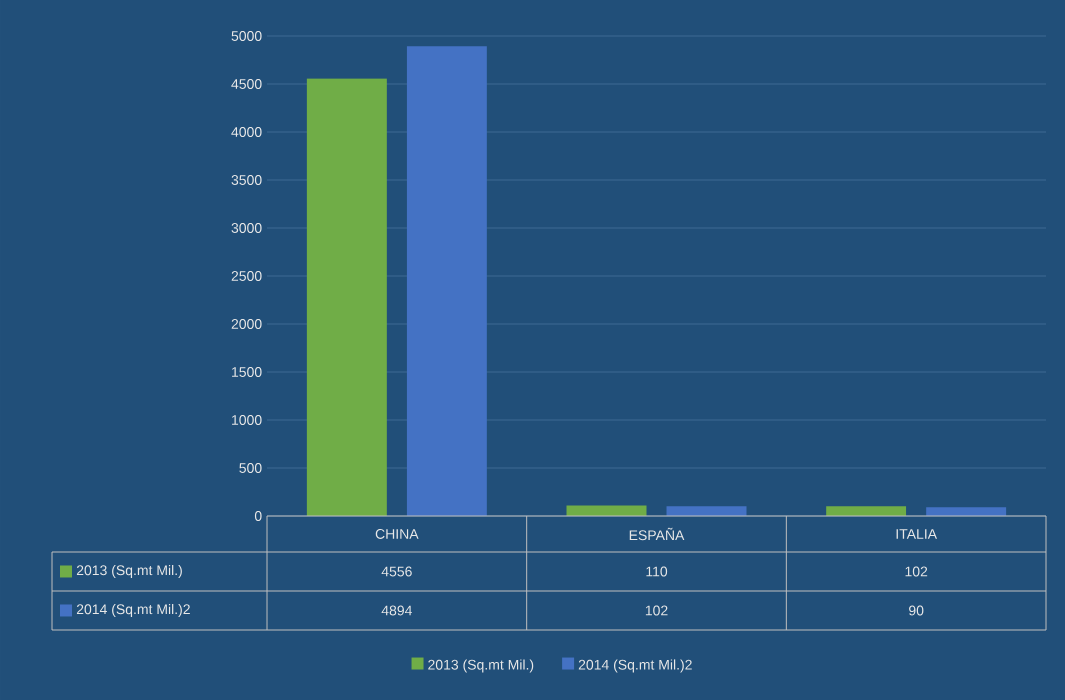 This screenshot has width=1065, height=700. What do you see at coordinates (247, 372) in the screenshot?
I see `y-tick-label: 1500` at bounding box center [247, 372].